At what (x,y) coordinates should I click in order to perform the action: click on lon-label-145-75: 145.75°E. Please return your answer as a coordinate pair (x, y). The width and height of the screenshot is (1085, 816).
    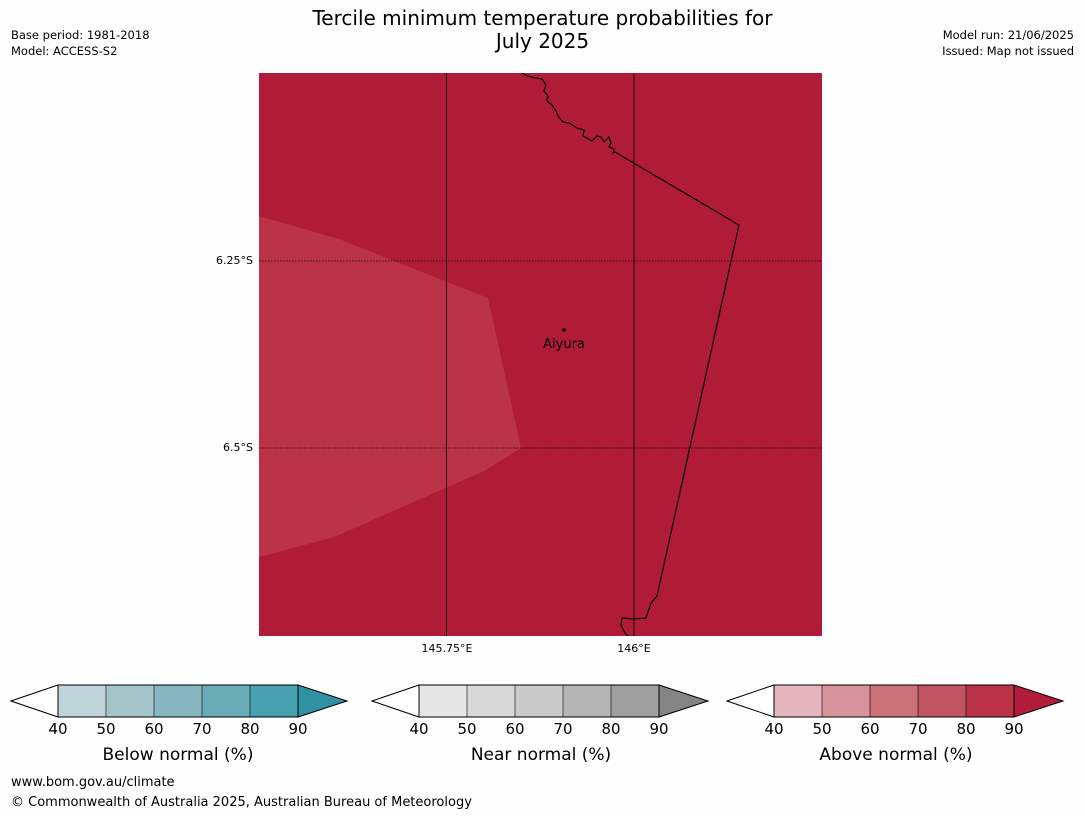
    Looking at the image, I should click on (447, 648).